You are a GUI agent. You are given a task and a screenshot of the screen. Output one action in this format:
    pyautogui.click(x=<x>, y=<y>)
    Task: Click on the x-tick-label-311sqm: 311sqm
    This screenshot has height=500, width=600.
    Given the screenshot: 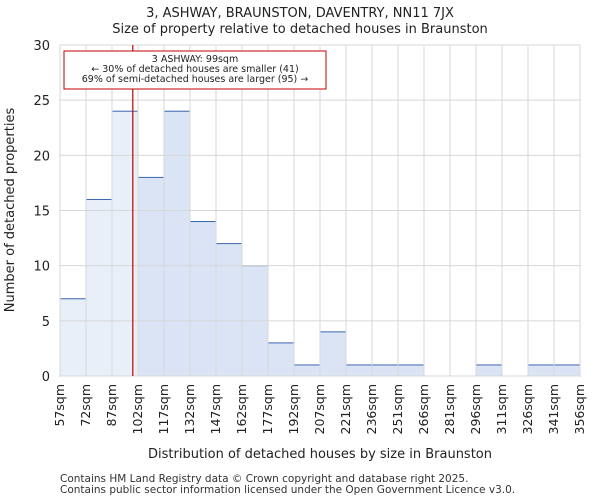 What is the action you would take?
    pyautogui.click(x=501, y=409)
    